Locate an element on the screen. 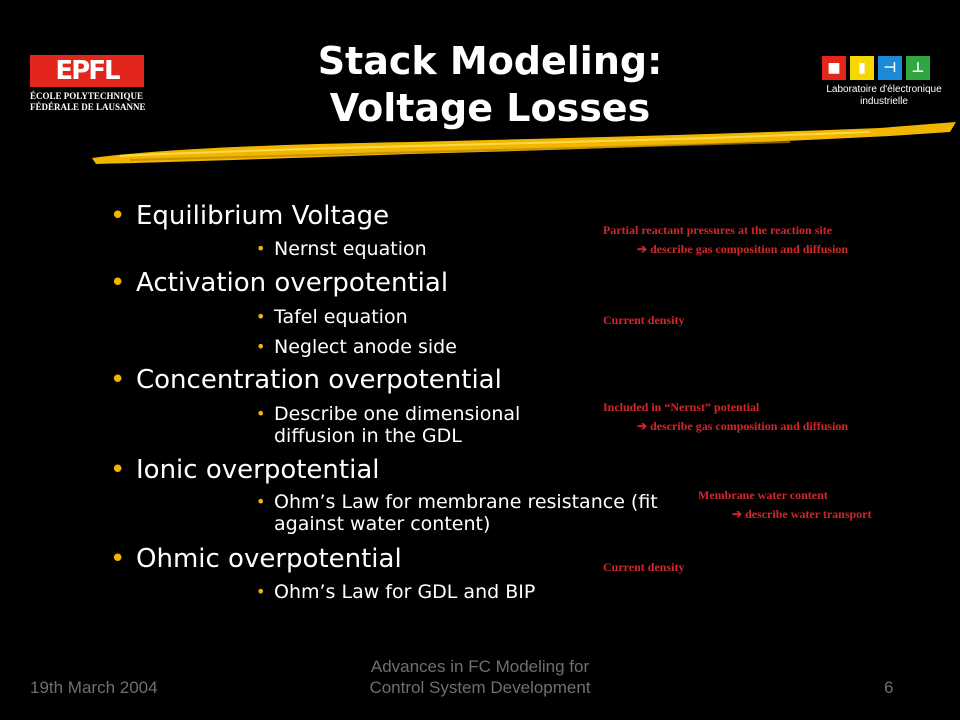 Image resolution: width=960 pixels, height=720 pixels. bullet-ohmic-overpotential: • Ohmic overpotential is located at coordinates (256, 559).